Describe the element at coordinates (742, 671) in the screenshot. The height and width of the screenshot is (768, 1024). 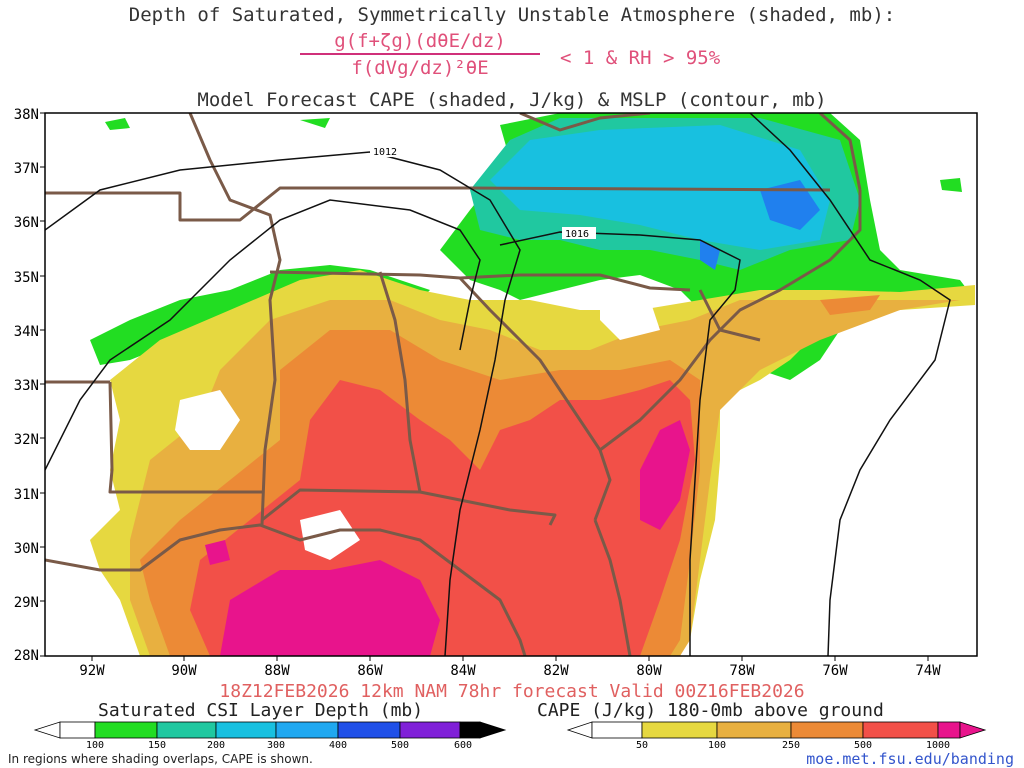
I see `lon-label: 78W` at that location.